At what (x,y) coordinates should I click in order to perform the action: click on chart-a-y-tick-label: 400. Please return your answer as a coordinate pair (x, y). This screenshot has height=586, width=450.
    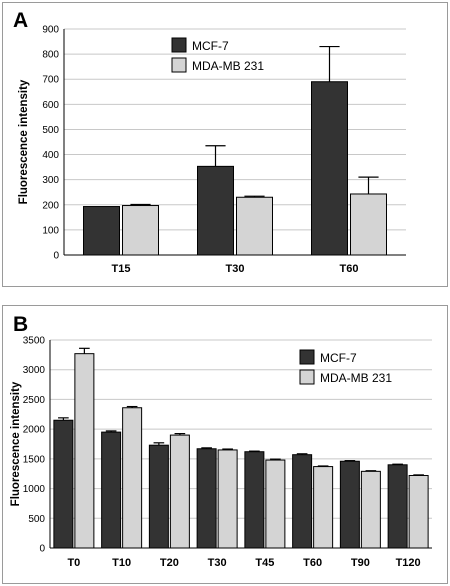
    Looking at the image, I should click on (50, 155).